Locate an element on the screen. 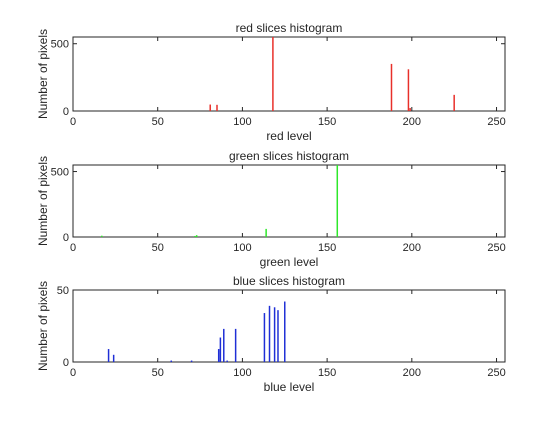  blue-x-tick-label: 150 is located at coordinates (327, 373).